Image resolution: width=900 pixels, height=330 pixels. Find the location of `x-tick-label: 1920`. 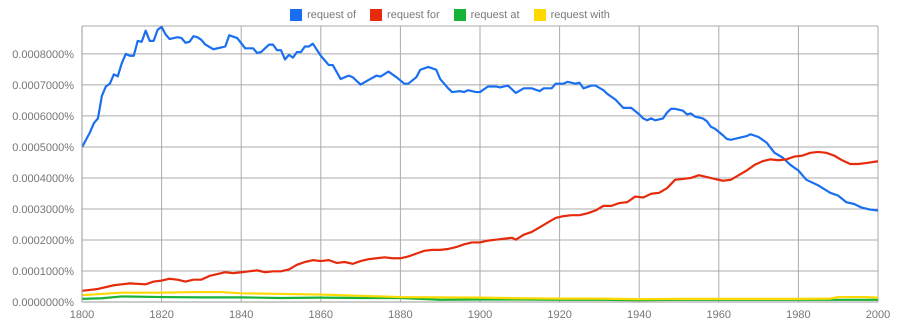

x-tick-label: 1920 is located at coordinates (559, 314).